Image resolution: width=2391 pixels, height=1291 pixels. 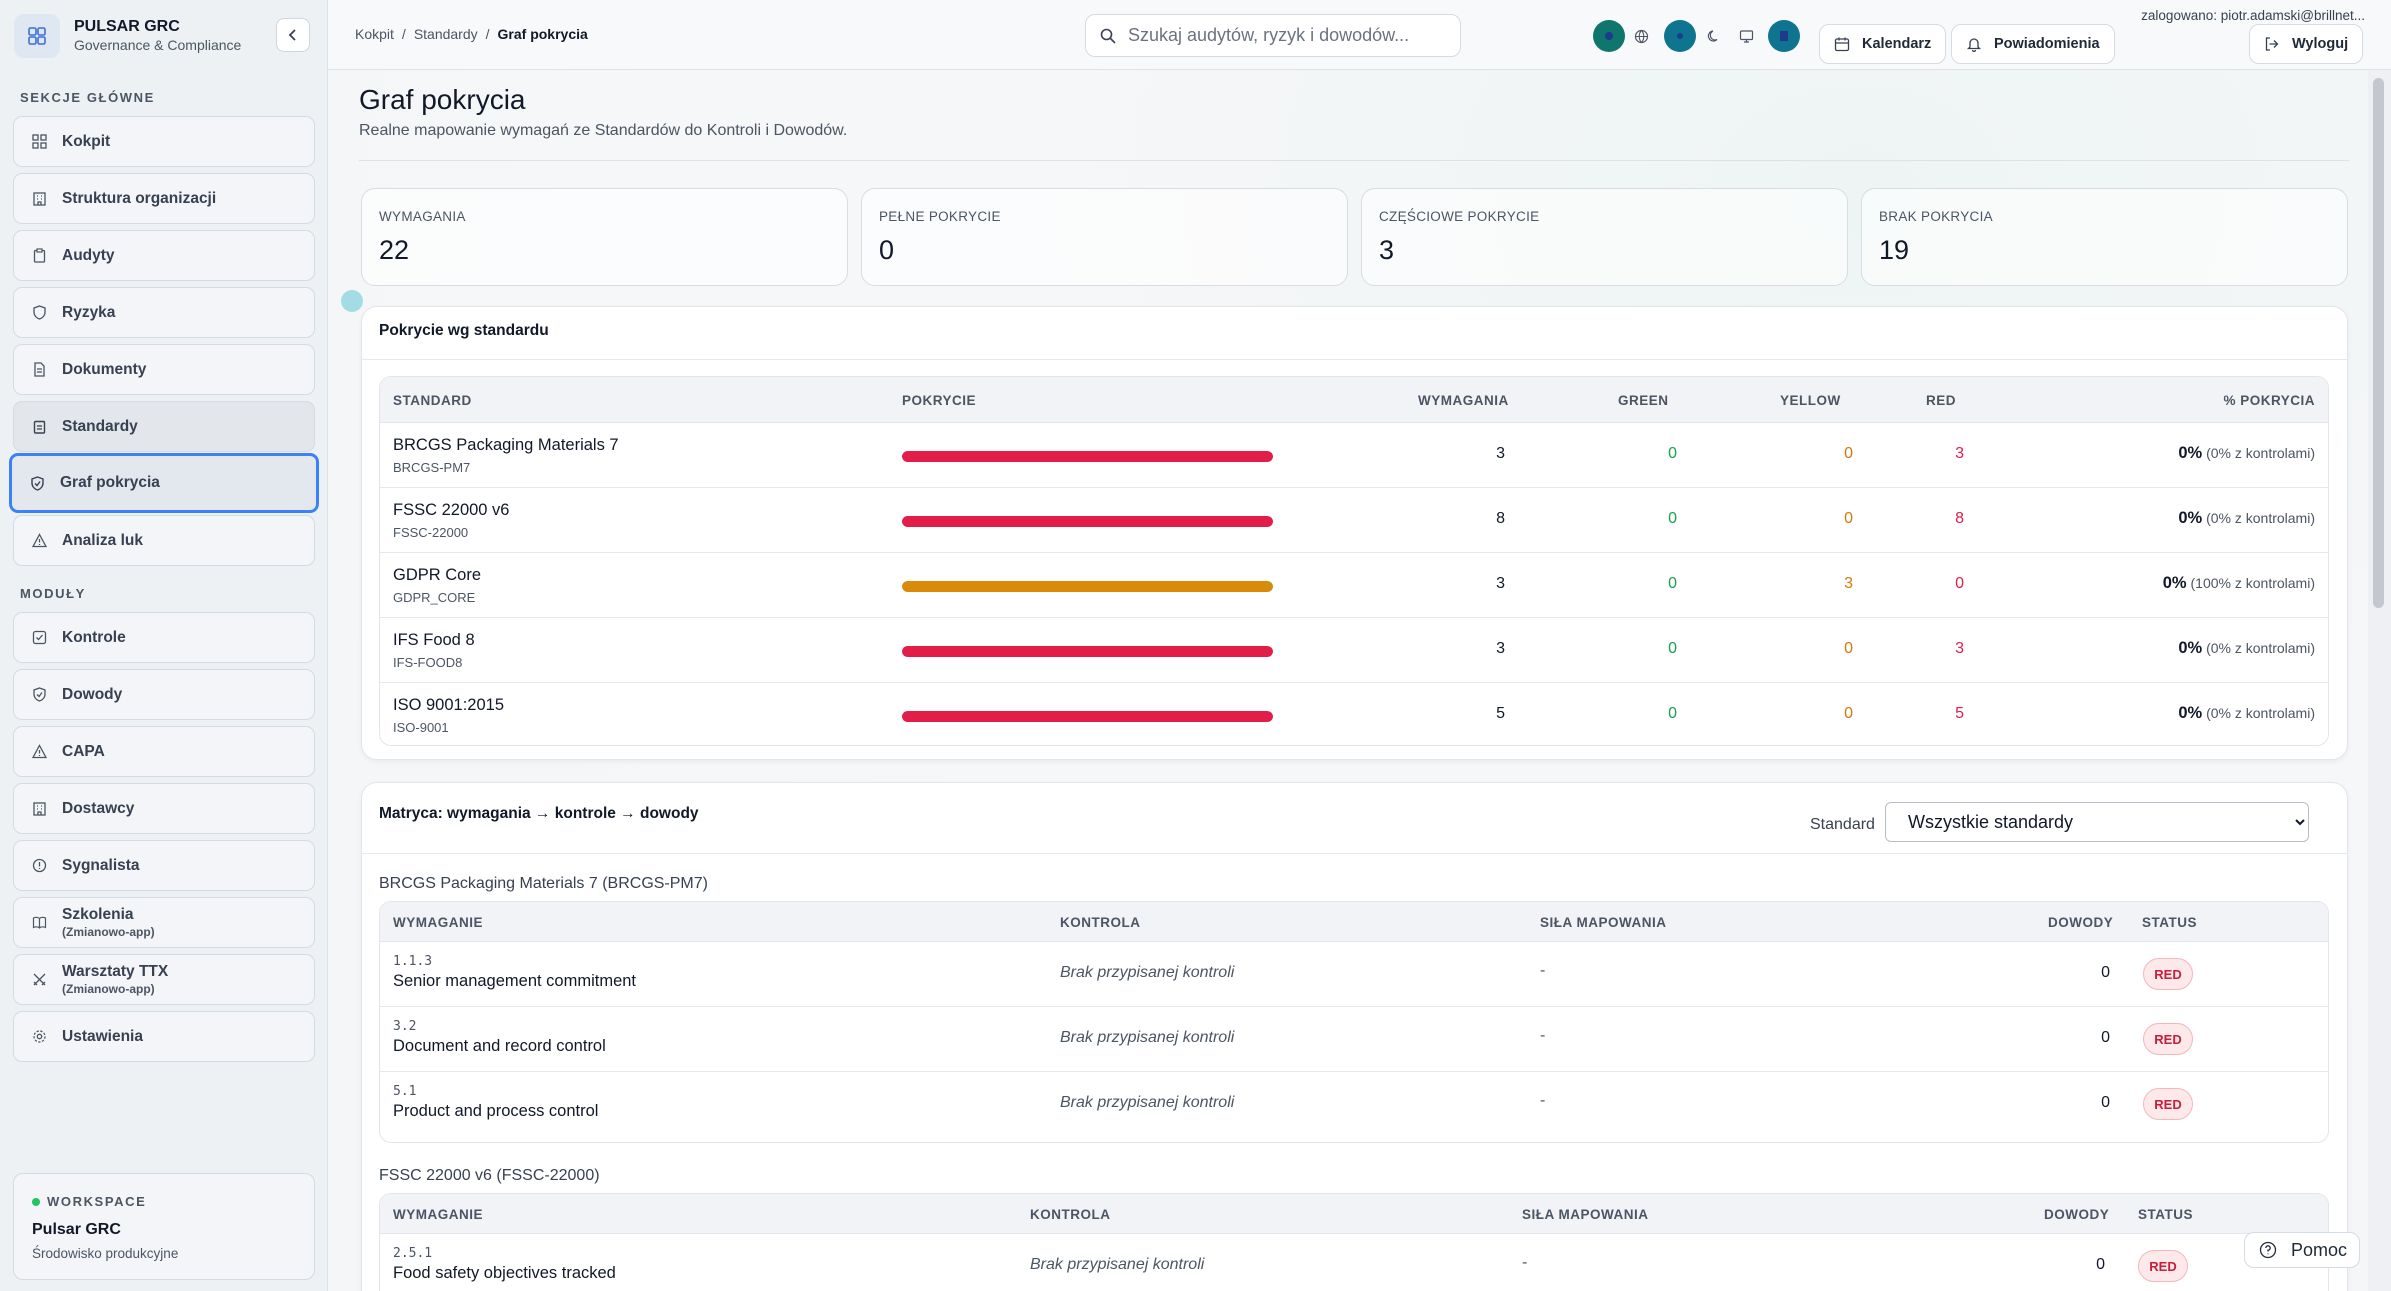 What do you see at coordinates (438, 1214) in the screenshot?
I see `th-requirement: WYMAGANIE` at bounding box center [438, 1214].